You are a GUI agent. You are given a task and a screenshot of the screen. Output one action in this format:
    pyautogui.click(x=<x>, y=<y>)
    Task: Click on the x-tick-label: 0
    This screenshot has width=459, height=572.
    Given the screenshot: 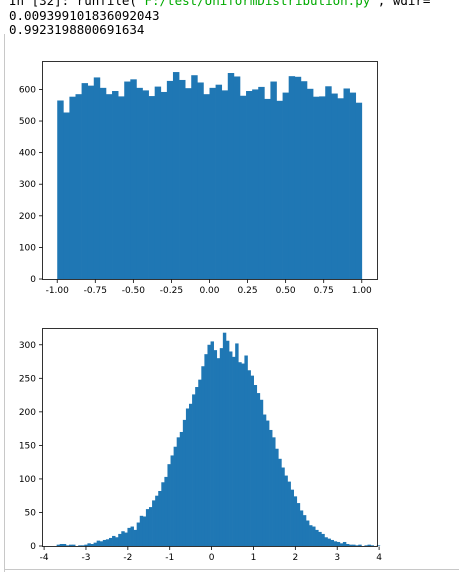 What is the action you would take?
    pyautogui.click(x=212, y=558)
    